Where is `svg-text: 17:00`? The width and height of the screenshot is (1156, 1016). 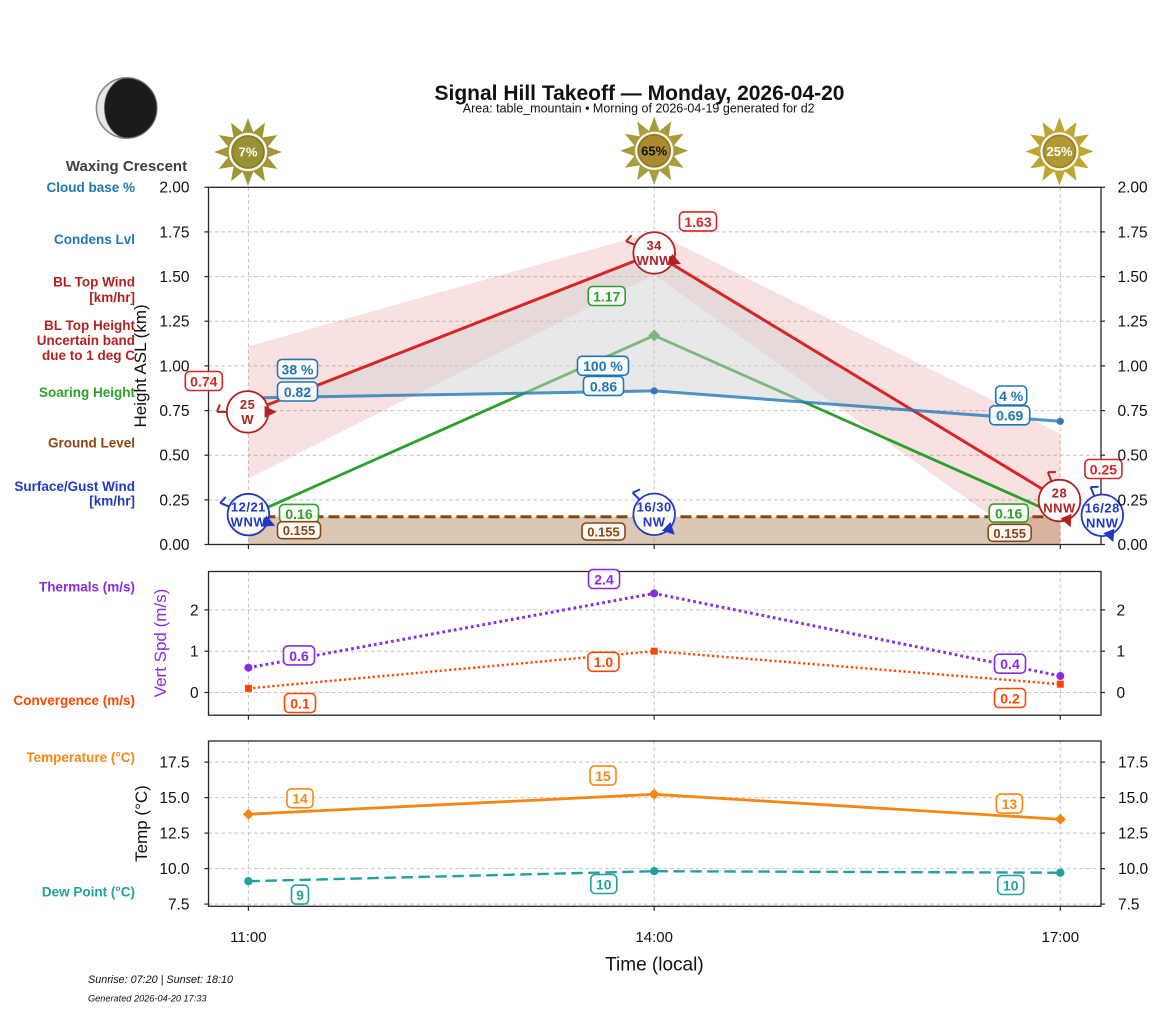 svg-text: 17:00 is located at coordinates (1061, 937).